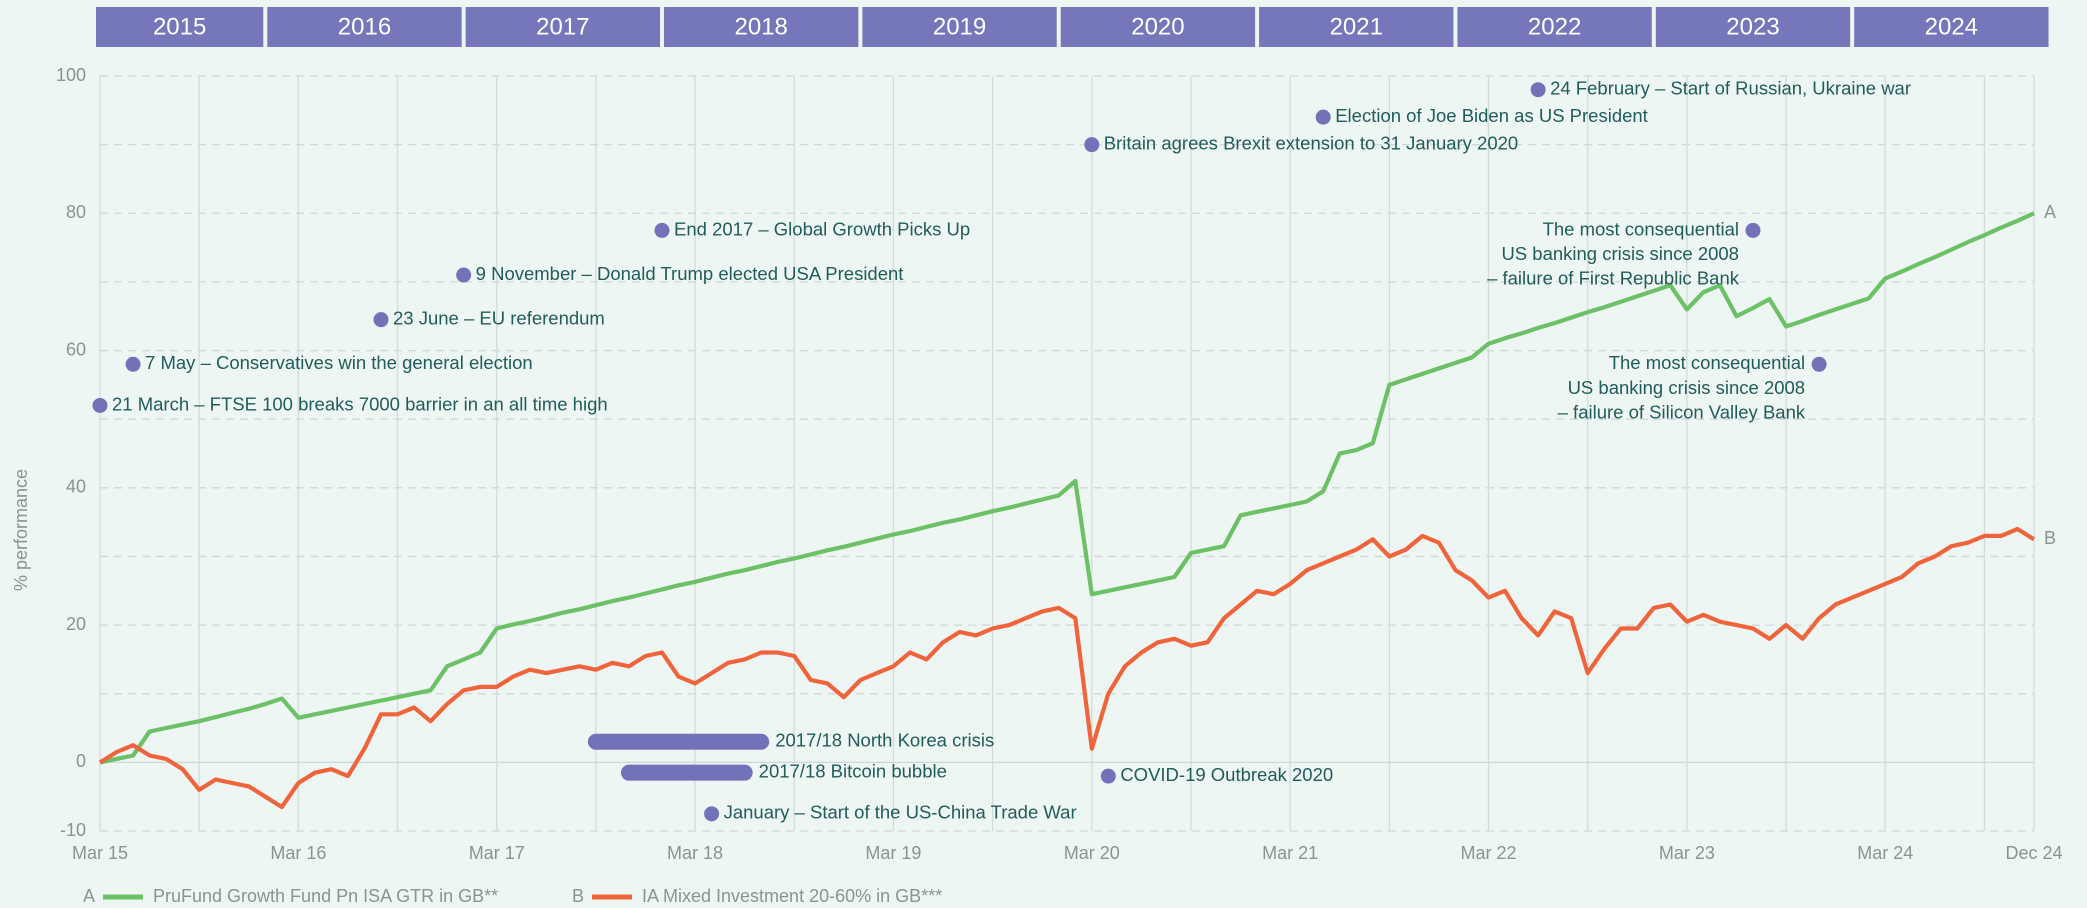 The width and height of the screenshot is (2087, 908). I want to click on year-band-label: 2024, so click(1951, 26).